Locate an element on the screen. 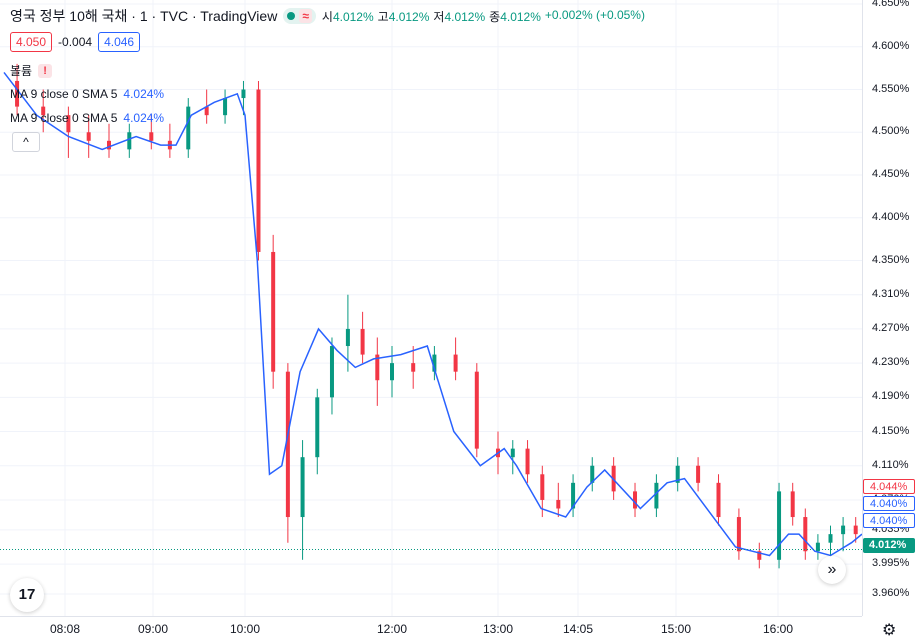 The height and width of the screenshot is (644, 920). volume-indicator: 볼륨 ! is located at coordinates (31, 70).